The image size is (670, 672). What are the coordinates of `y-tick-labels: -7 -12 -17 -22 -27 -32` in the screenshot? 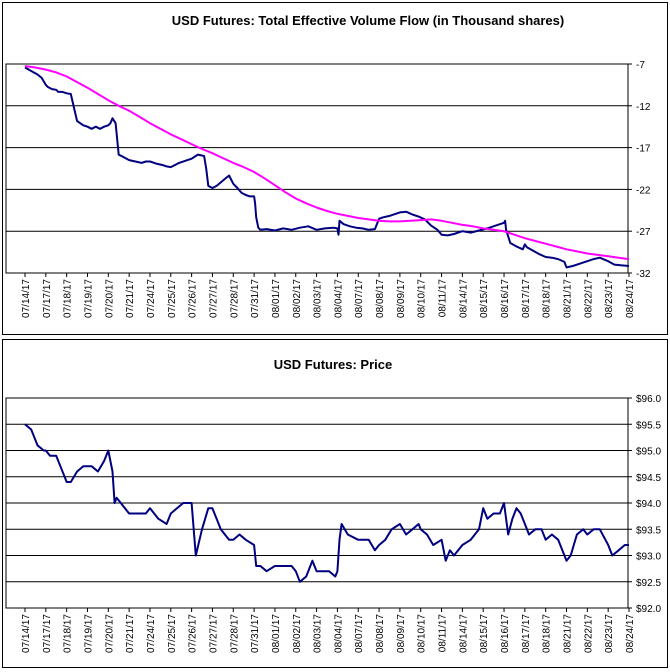 It's located at (639, 170).